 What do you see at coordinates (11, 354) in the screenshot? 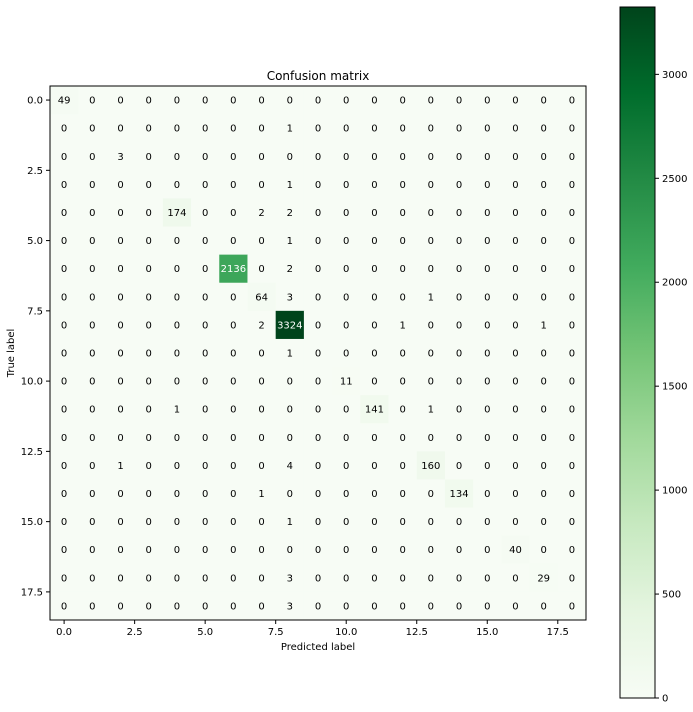
I see `y-axis-label: True label` at bounding box center [11, 354].